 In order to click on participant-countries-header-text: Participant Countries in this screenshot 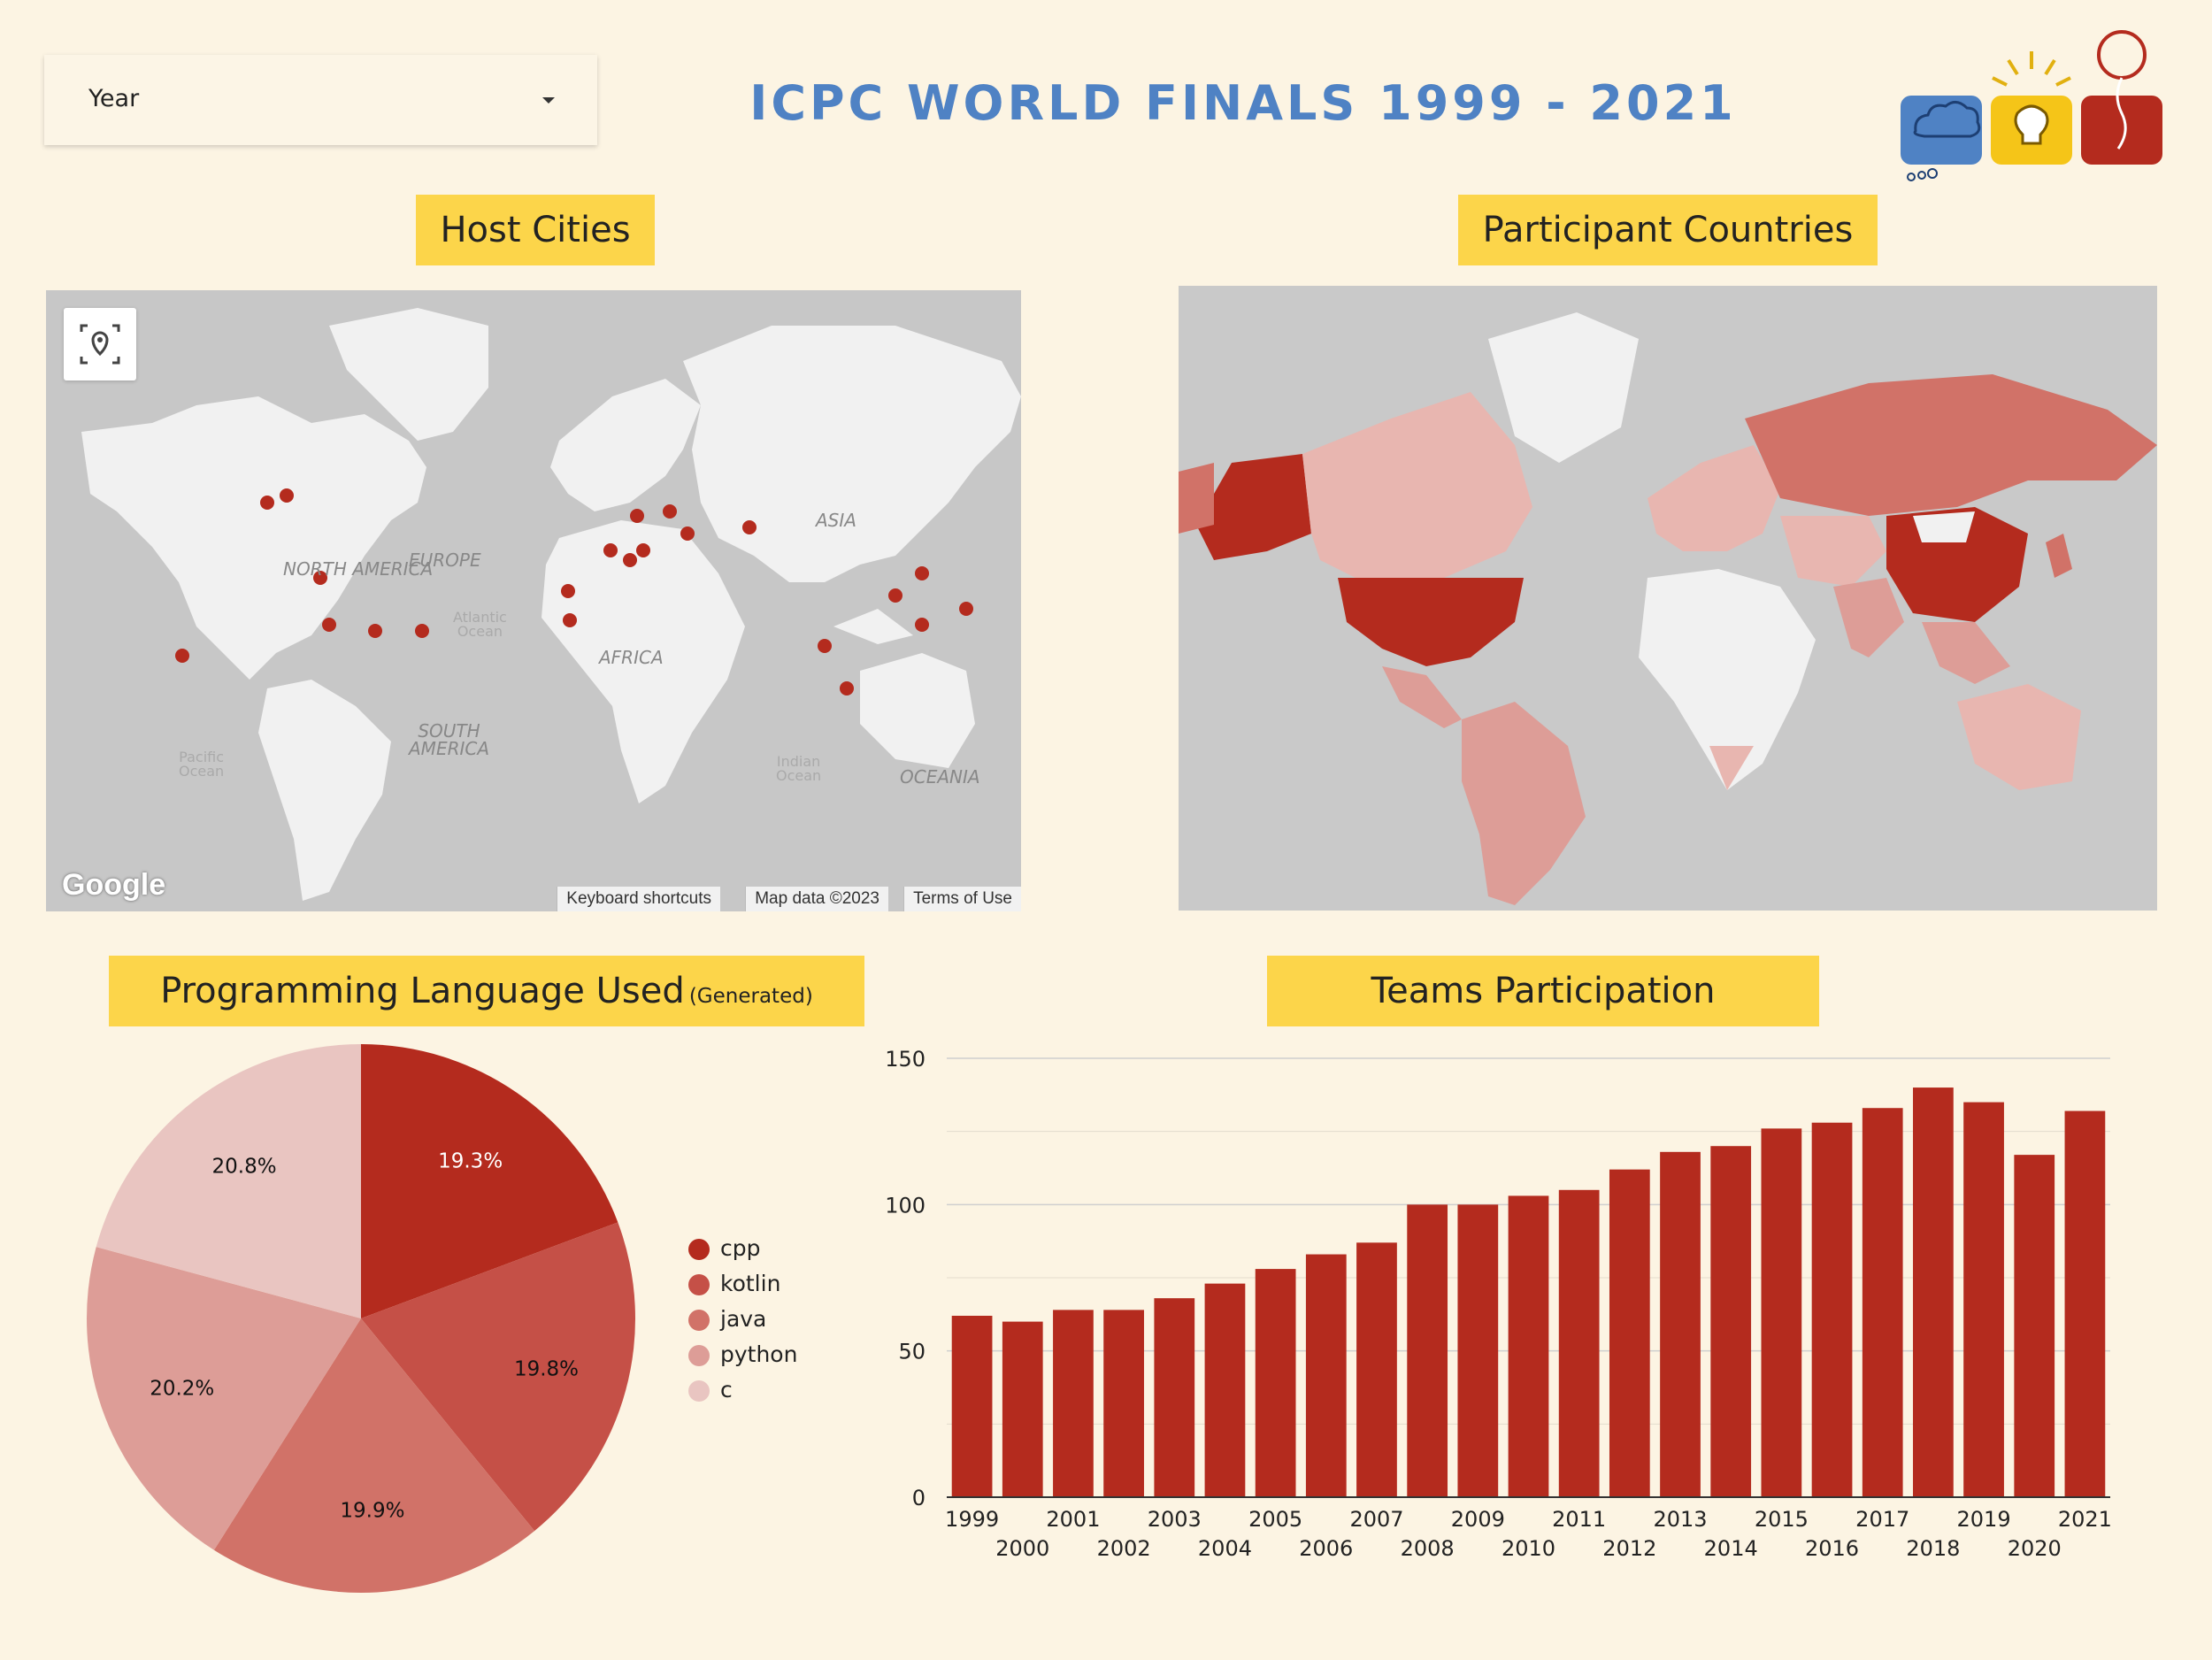, I will do `click(1668, 230)`.